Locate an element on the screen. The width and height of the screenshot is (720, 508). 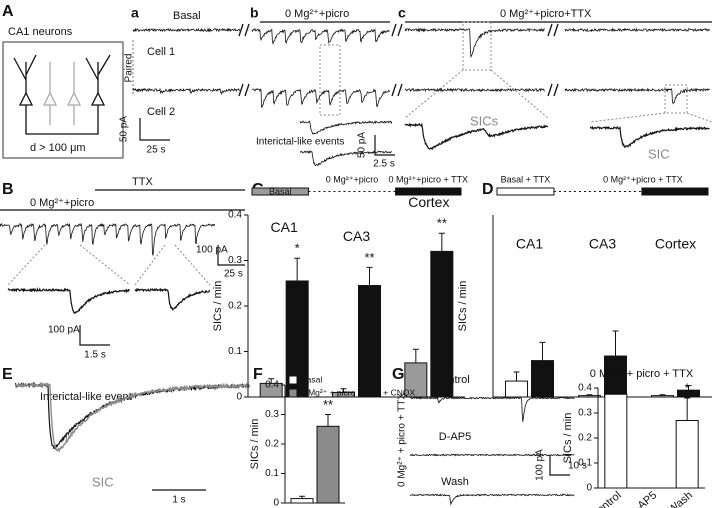
panel-letter: E is located at coordinates (7, 374).